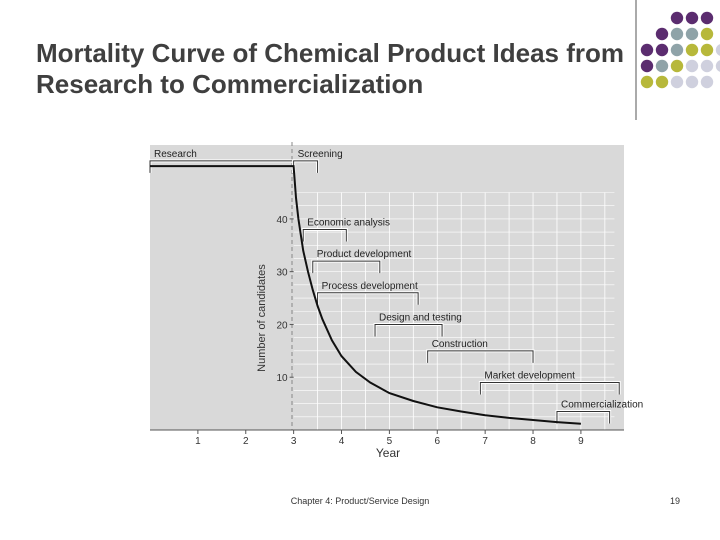 The image size is (720, 540). Describe the element at coordinates (364, 254) in the screenshot. I see `stage-label: Product development` at that location.